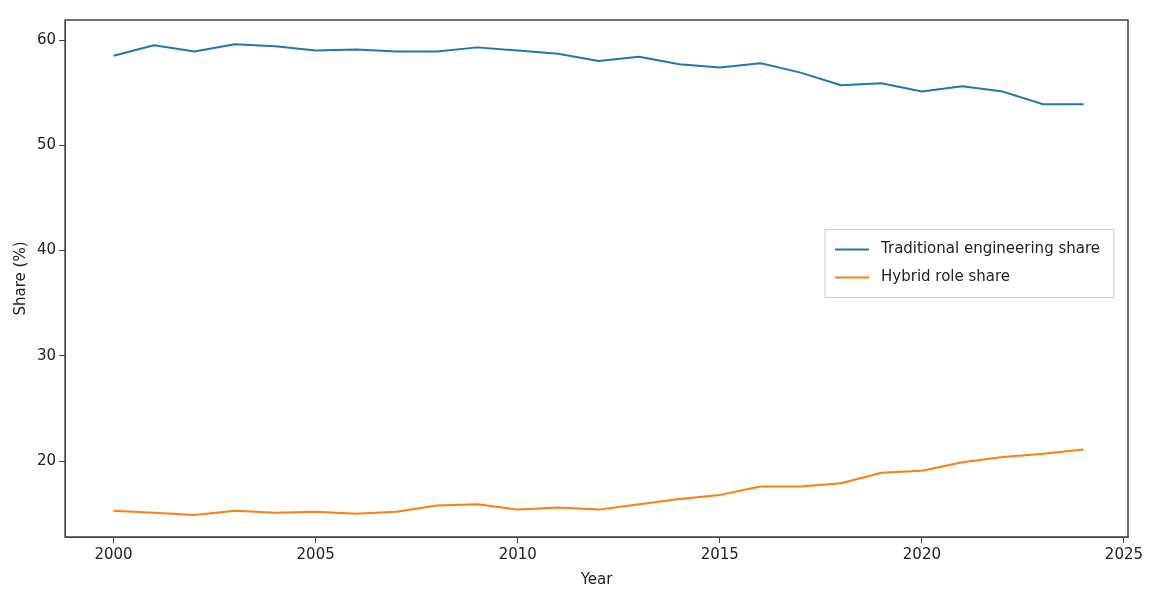 The image size is (1158, 604). Describe the element at coordinates (946, 276) in the screenshot. I see `legend-label: Hybrid role share` at that location.